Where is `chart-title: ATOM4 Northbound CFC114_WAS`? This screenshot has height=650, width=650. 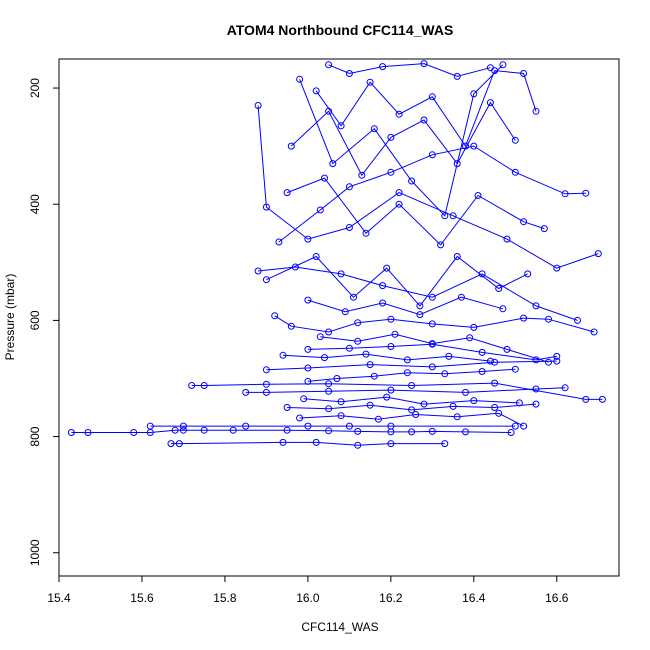
chart-title: ATOM4 Northbound CFC114_WAS is located at coordinates (340, 30).